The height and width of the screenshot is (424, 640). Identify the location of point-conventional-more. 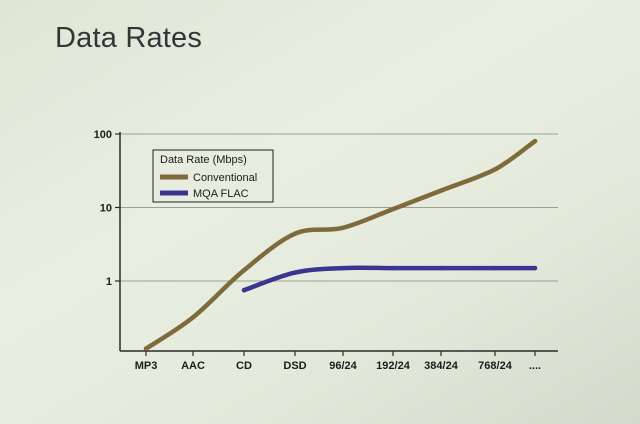
(535, 141).